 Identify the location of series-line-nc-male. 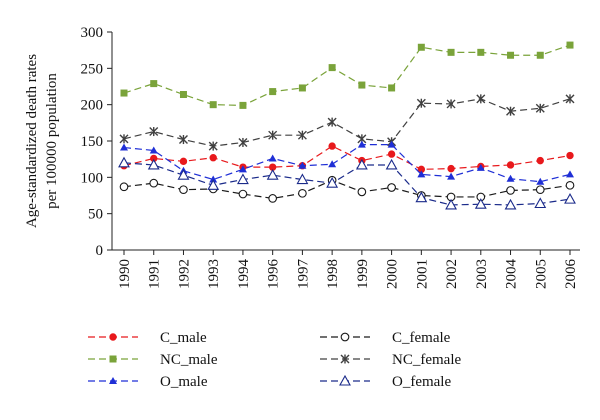
(347, 75).